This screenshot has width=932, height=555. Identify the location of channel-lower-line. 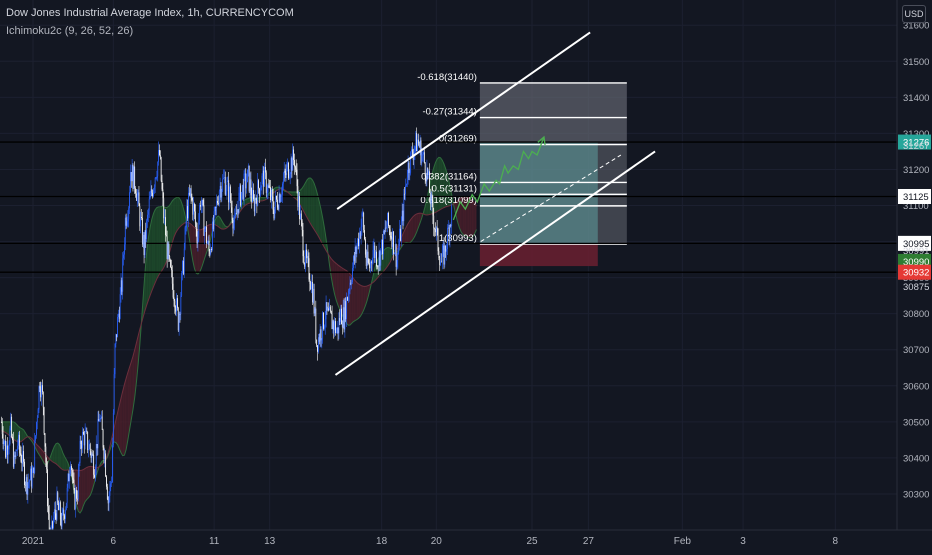
(495, 263).